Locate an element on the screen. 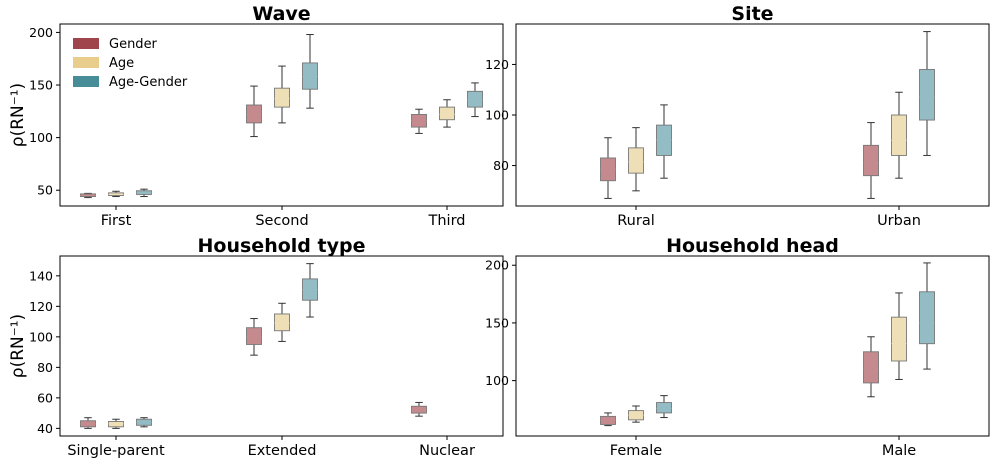  box-age-third is located at coordinates (447, 113).